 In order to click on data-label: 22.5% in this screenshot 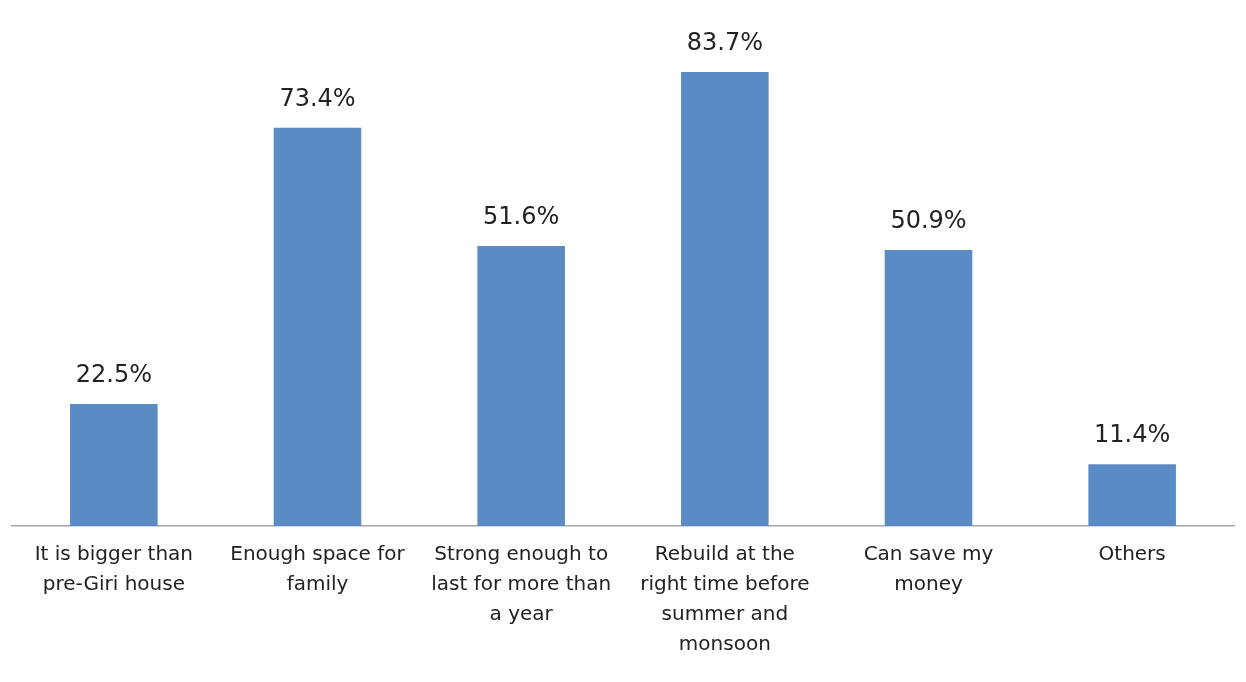, I will do `click(113, 374)`.